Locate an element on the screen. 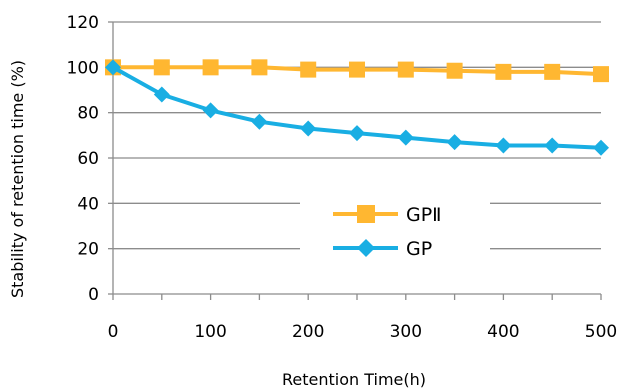 The height and width of the screenshot is (390, 624). y-tick-label: 80 is located at coordinates (88, 114).